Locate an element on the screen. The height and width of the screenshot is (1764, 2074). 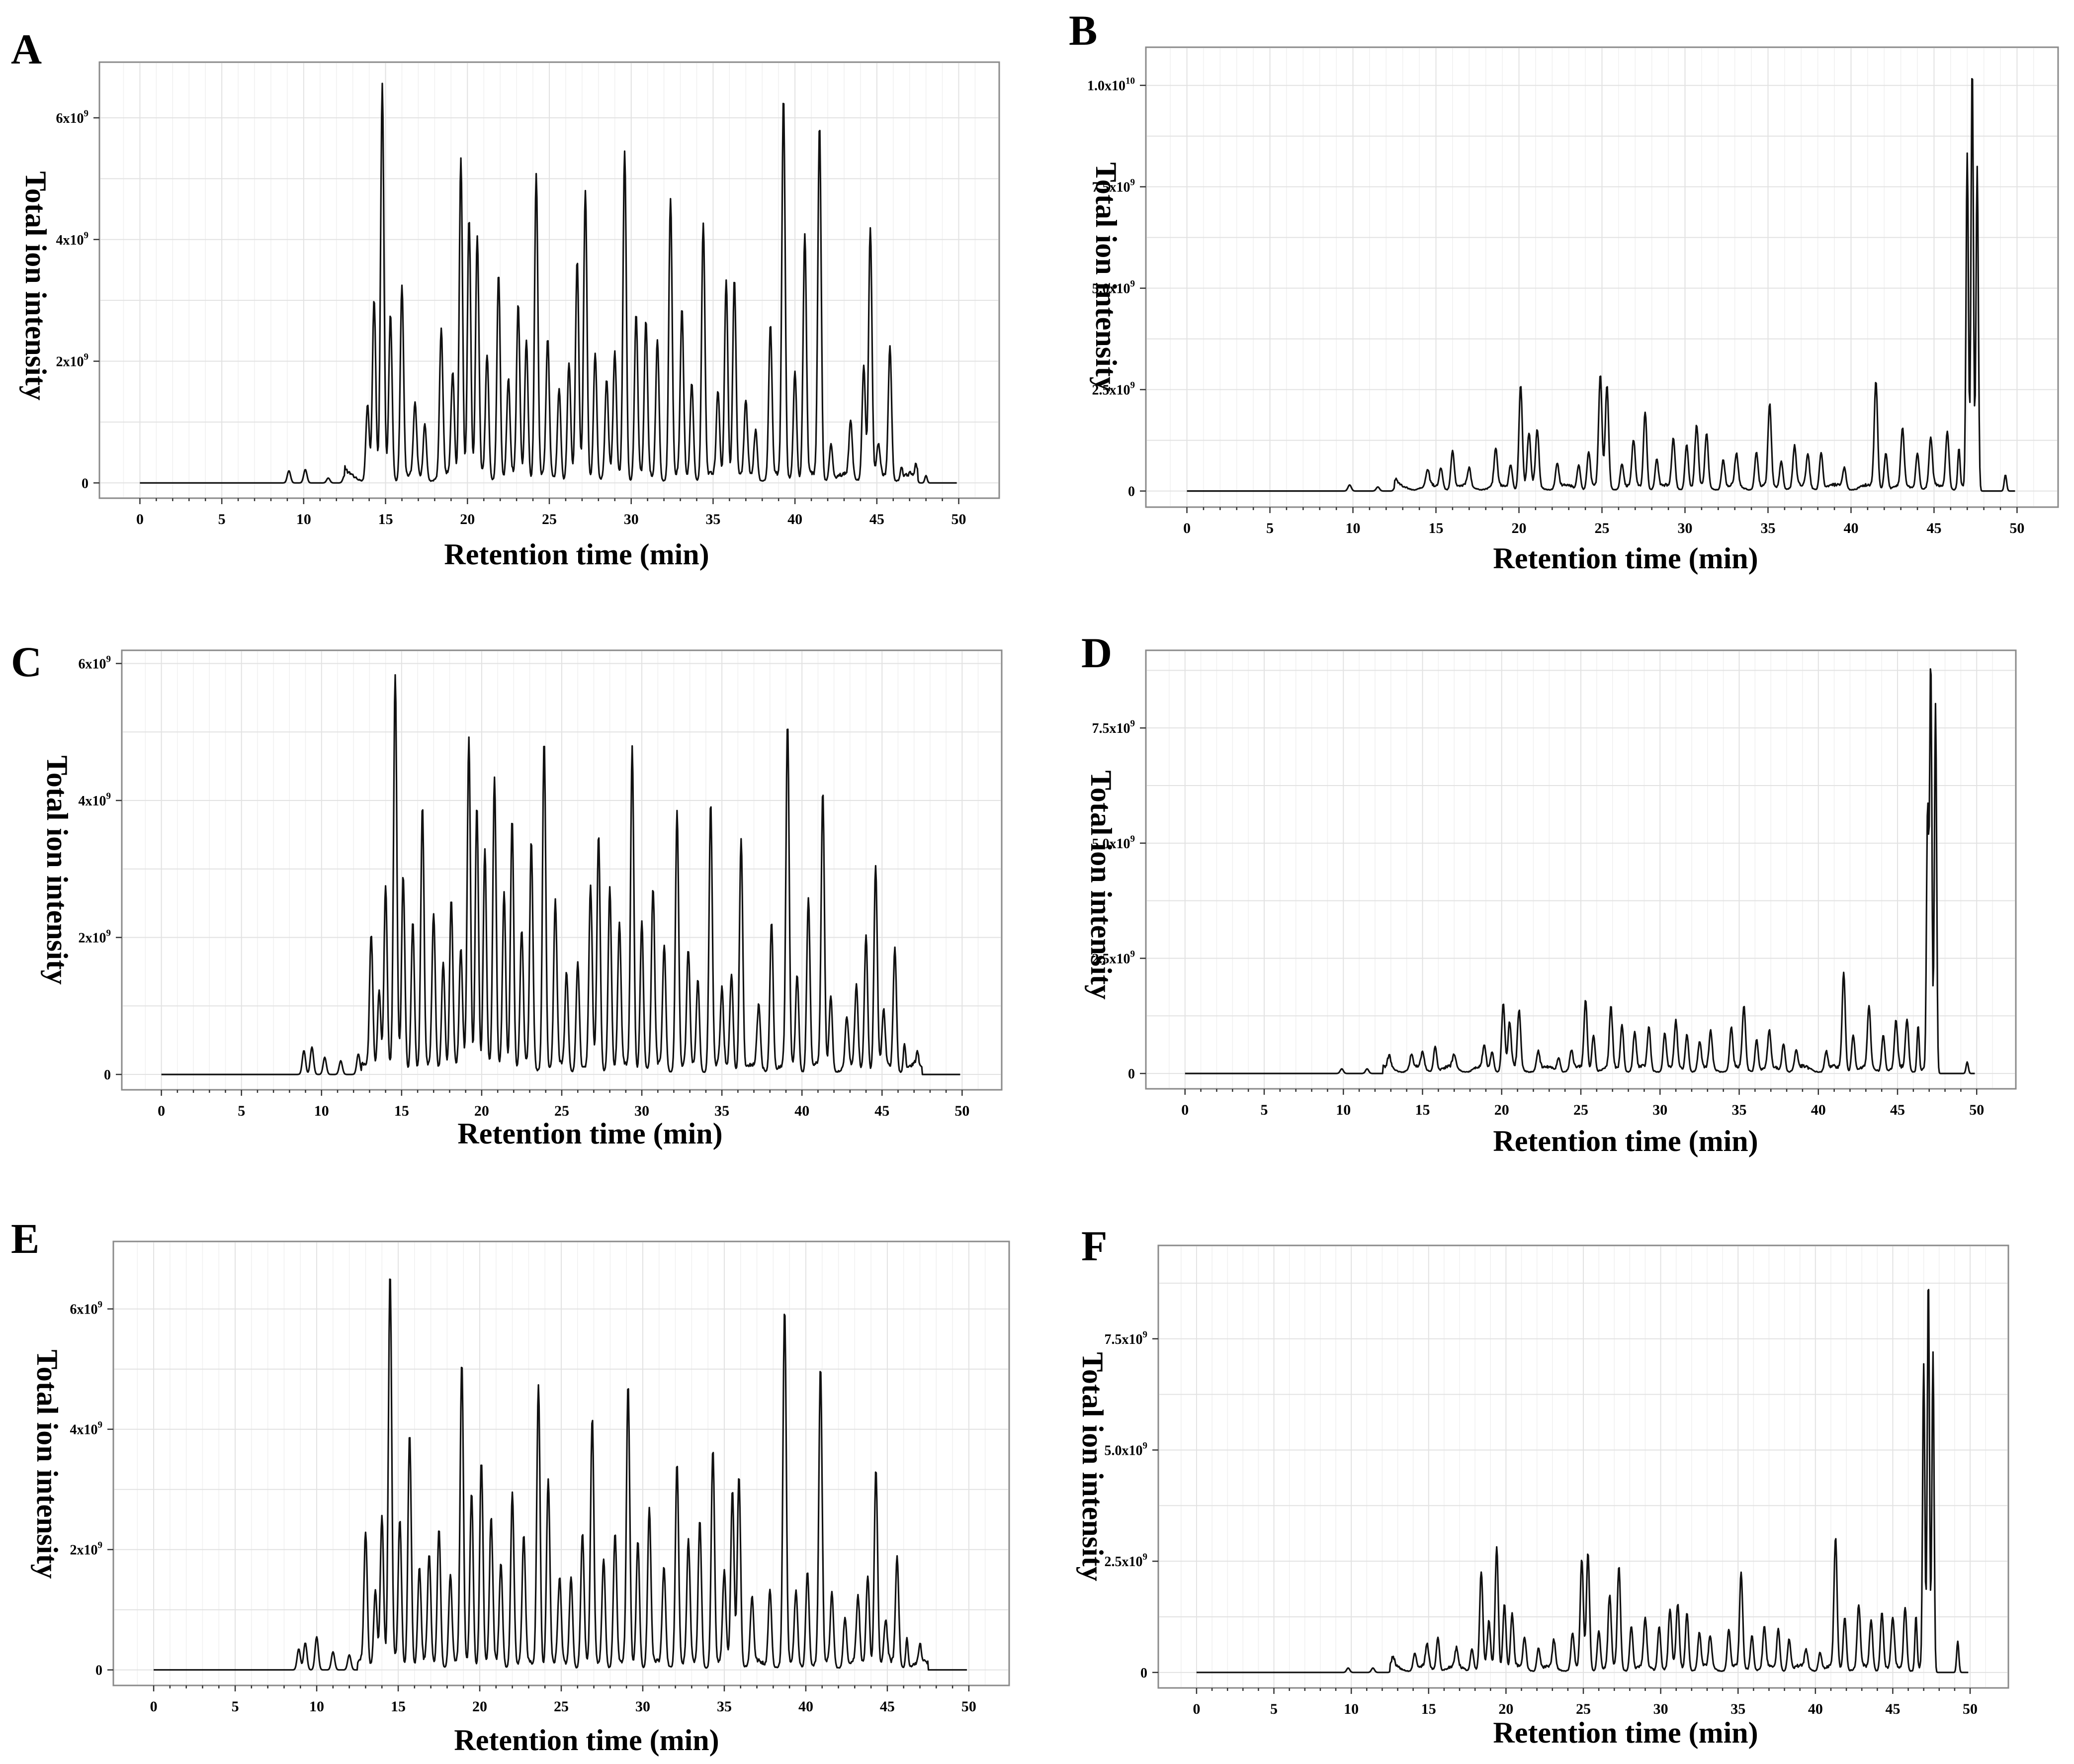
panel-letter: E is located at coordinates (25, 1238).